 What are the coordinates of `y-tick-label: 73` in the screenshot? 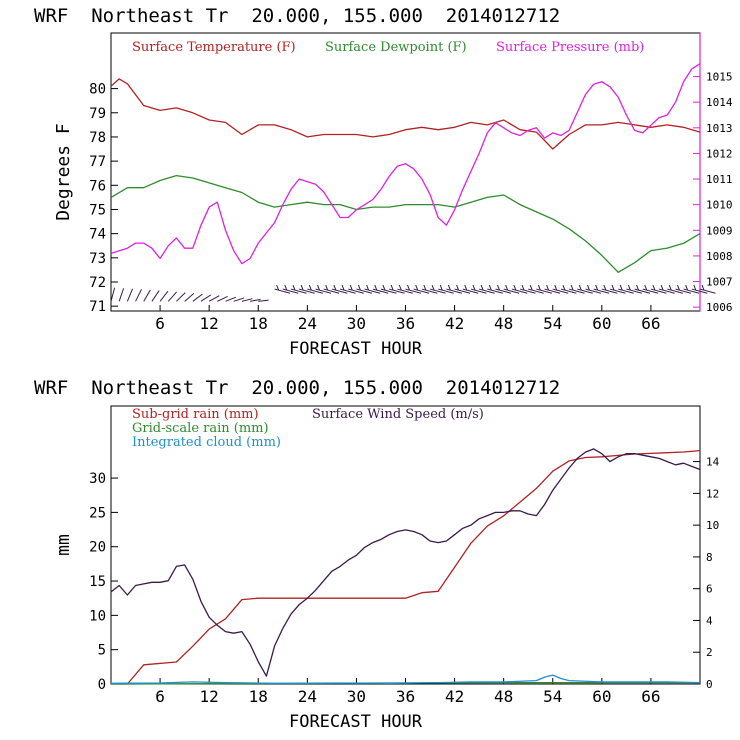 It's located at (97, 259).